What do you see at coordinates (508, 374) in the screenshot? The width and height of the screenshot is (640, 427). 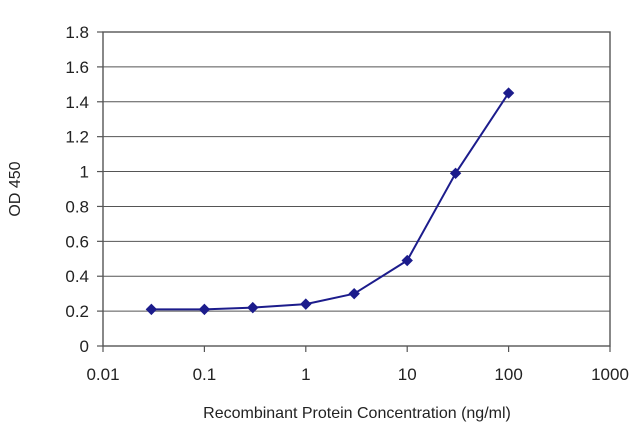 I see `x-tick-label: 100` at bounding box center [508, 374].